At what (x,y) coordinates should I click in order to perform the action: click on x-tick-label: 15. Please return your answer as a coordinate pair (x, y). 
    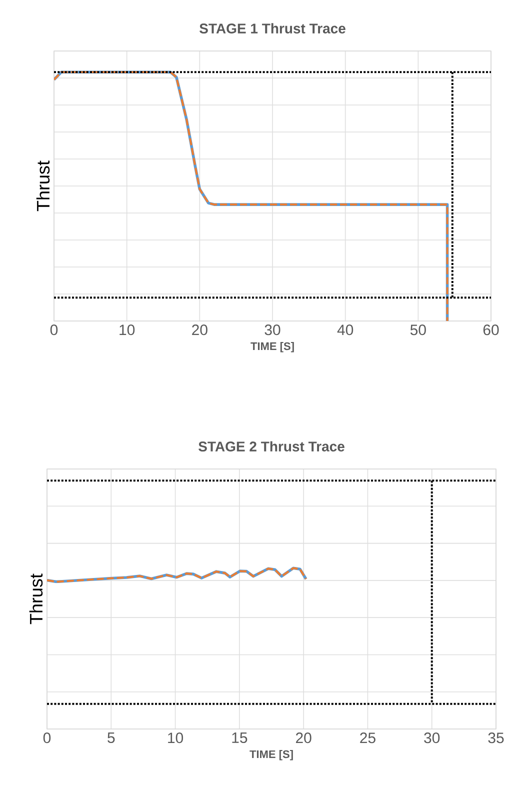
    Looking at the image, I should click on (240, 737).